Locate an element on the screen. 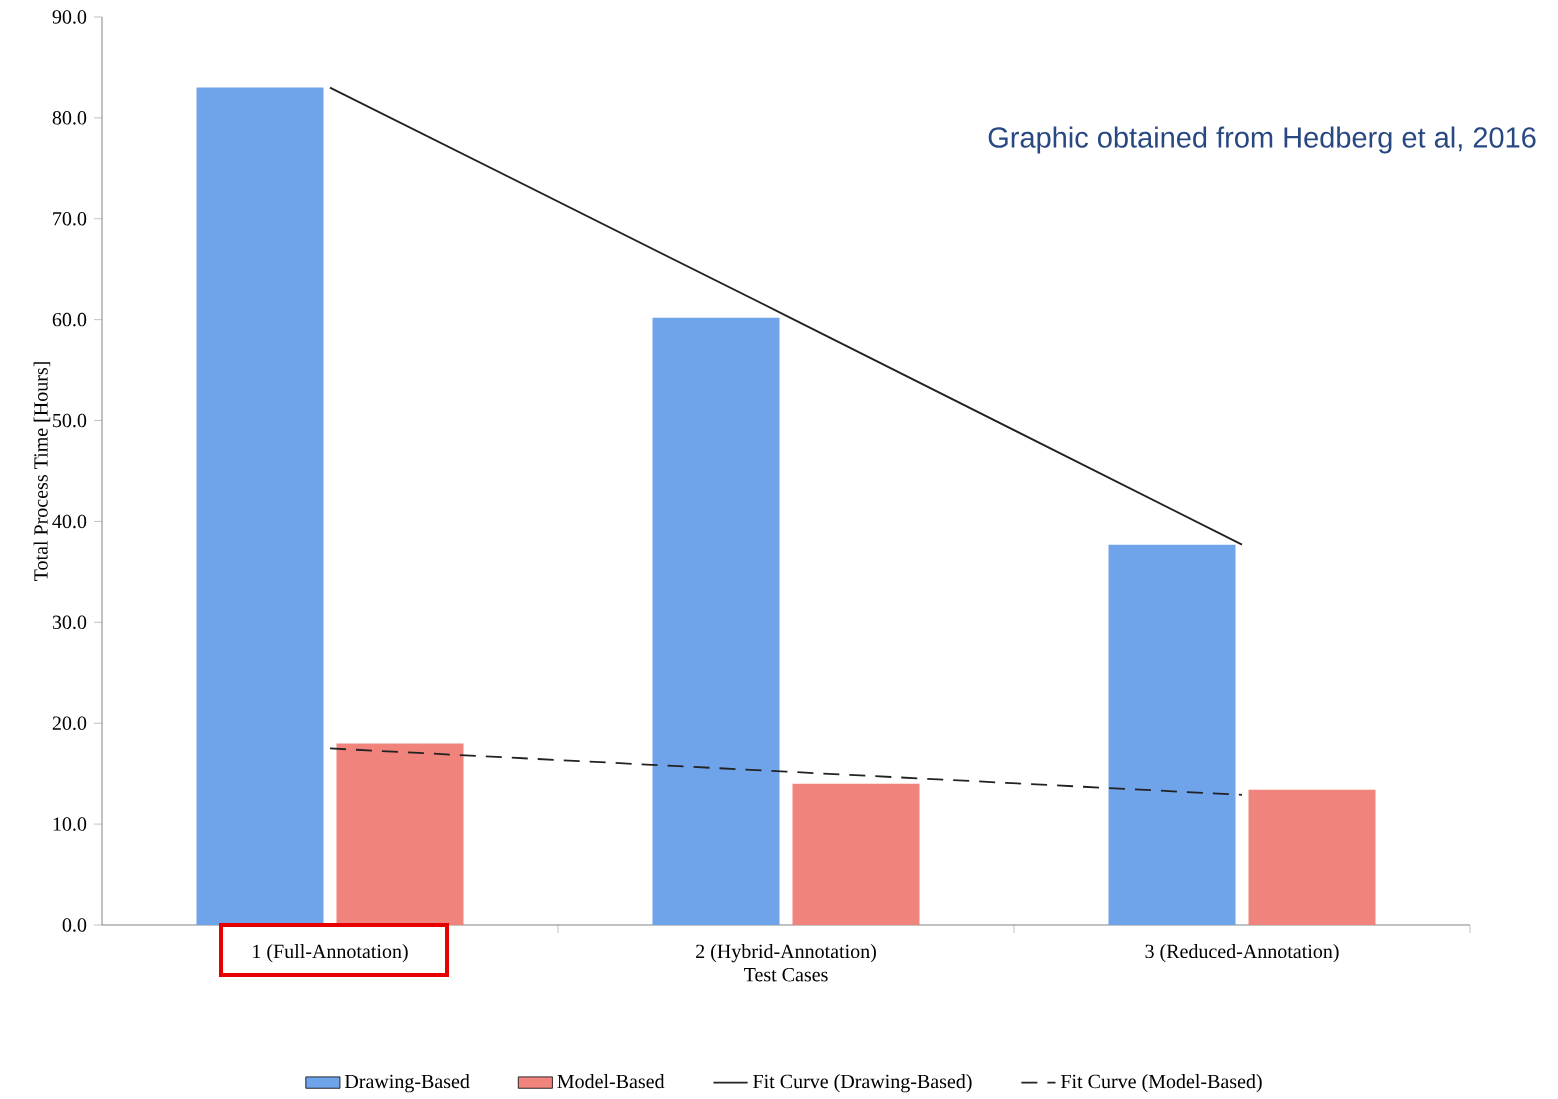 The height and width of the screenshot is (1099, 1558). y-tick-label: 10.0 is located at coordinates (70, 824).